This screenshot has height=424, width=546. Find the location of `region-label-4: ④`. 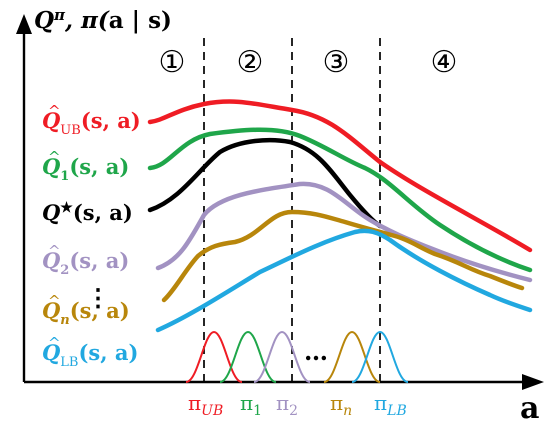

region-label-4: ④ is located at coordinates (444, 62).